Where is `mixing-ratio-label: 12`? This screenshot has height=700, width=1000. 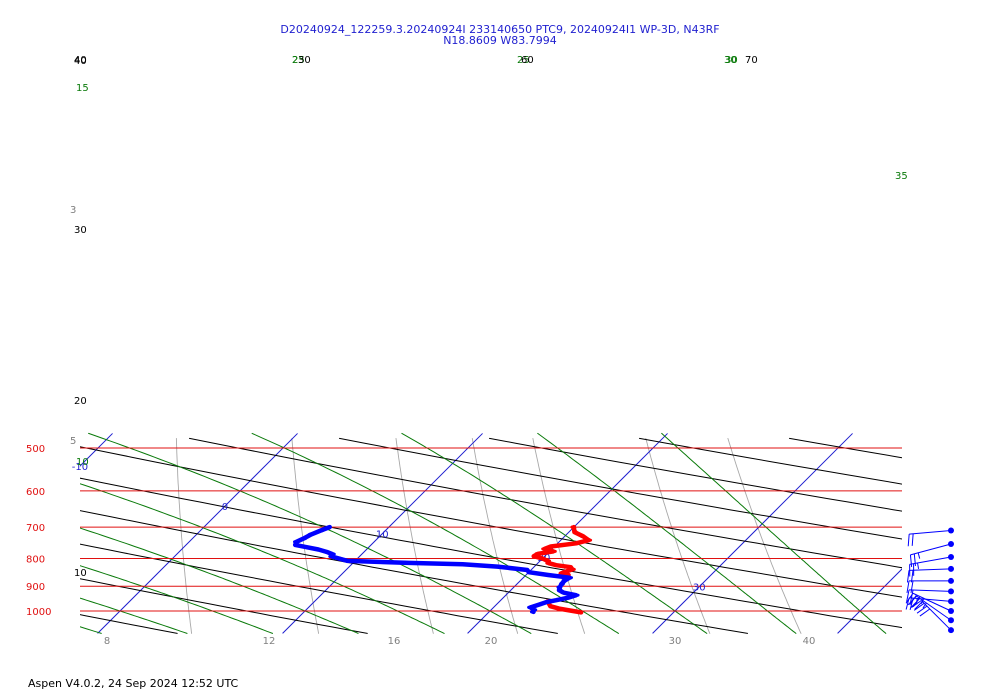
mixing-ratio-label: 12 is located at coordinates (269, 641).